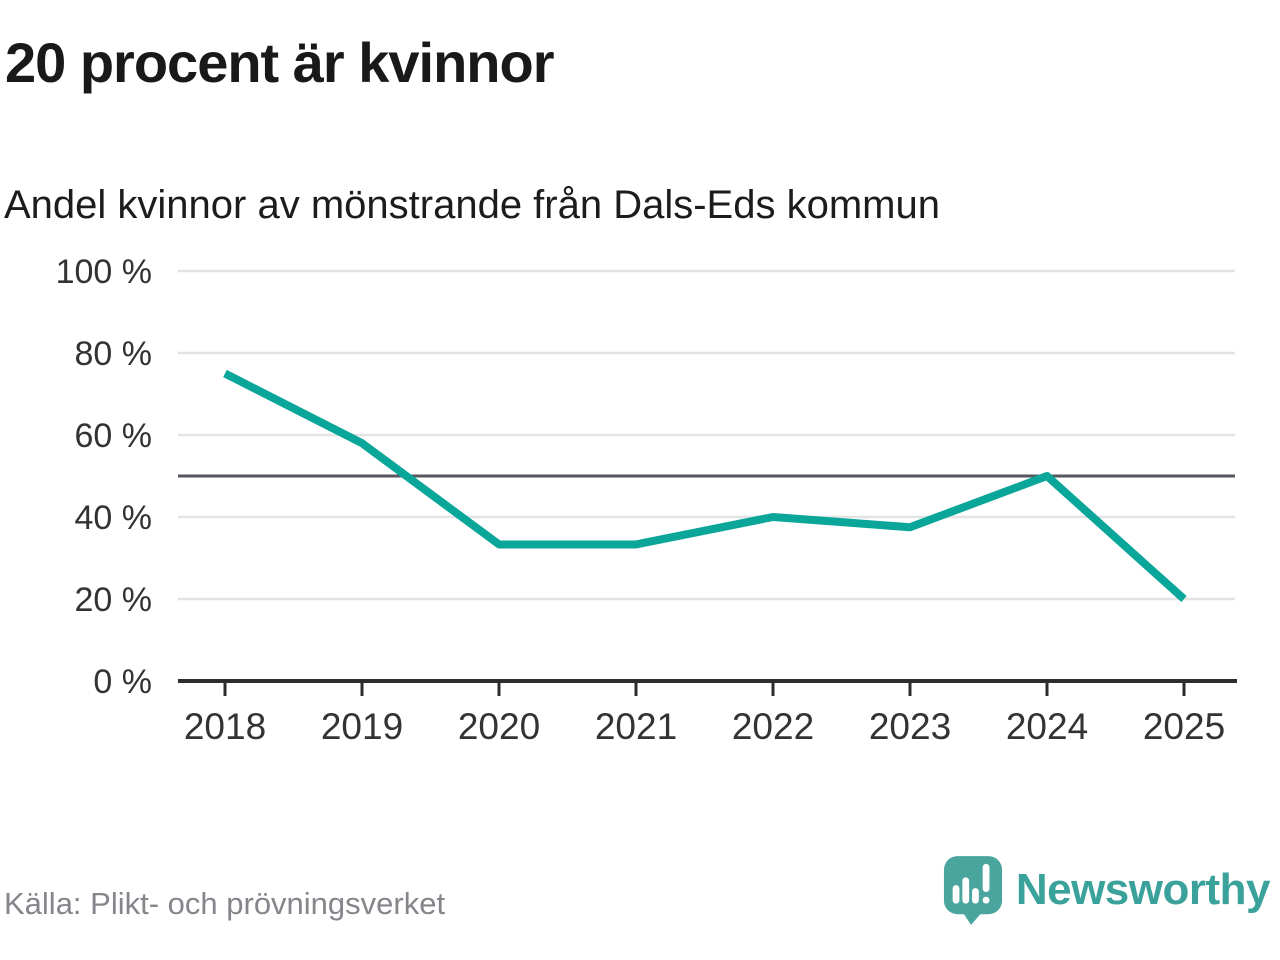  I want to click on y-tick-label: 60 %, so click(114, 436).